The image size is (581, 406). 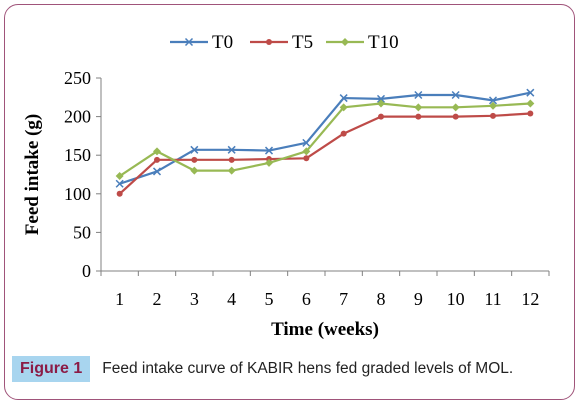 I want to click on y-tick-label: 100, so click(x=77, y=194).